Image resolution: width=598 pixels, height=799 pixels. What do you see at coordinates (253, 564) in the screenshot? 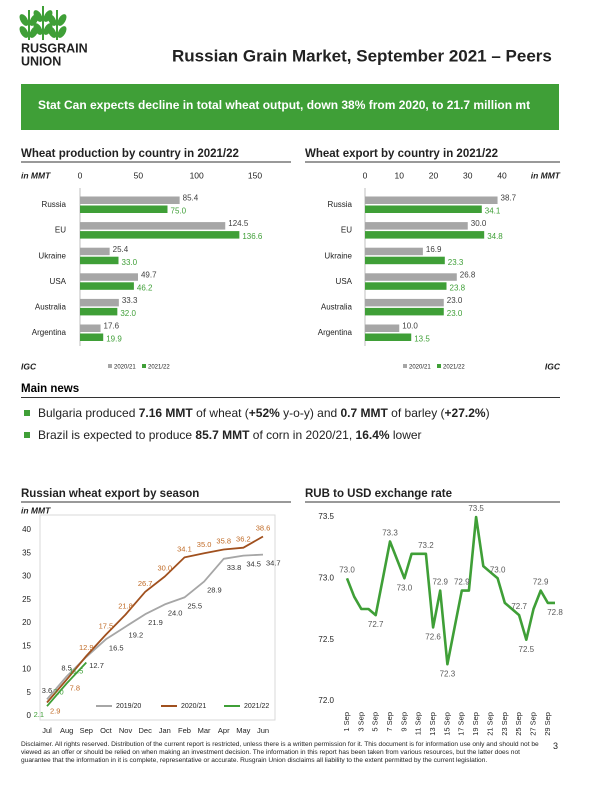
I see `data-label: 34.5` at bounding box center [253, 564].